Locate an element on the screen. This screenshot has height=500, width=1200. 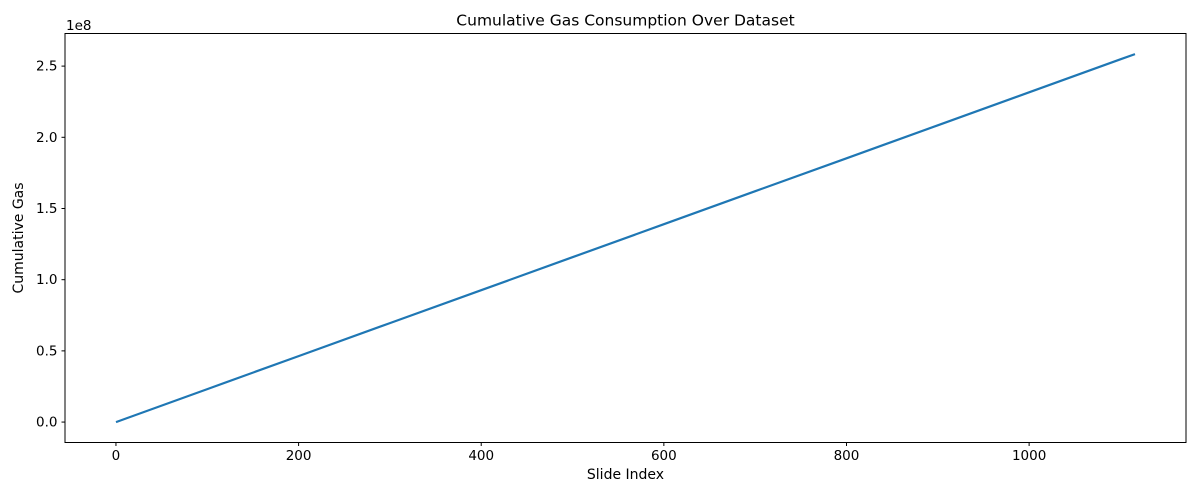
y-tick-label: 0.5 is located at coordinates (46, 351).